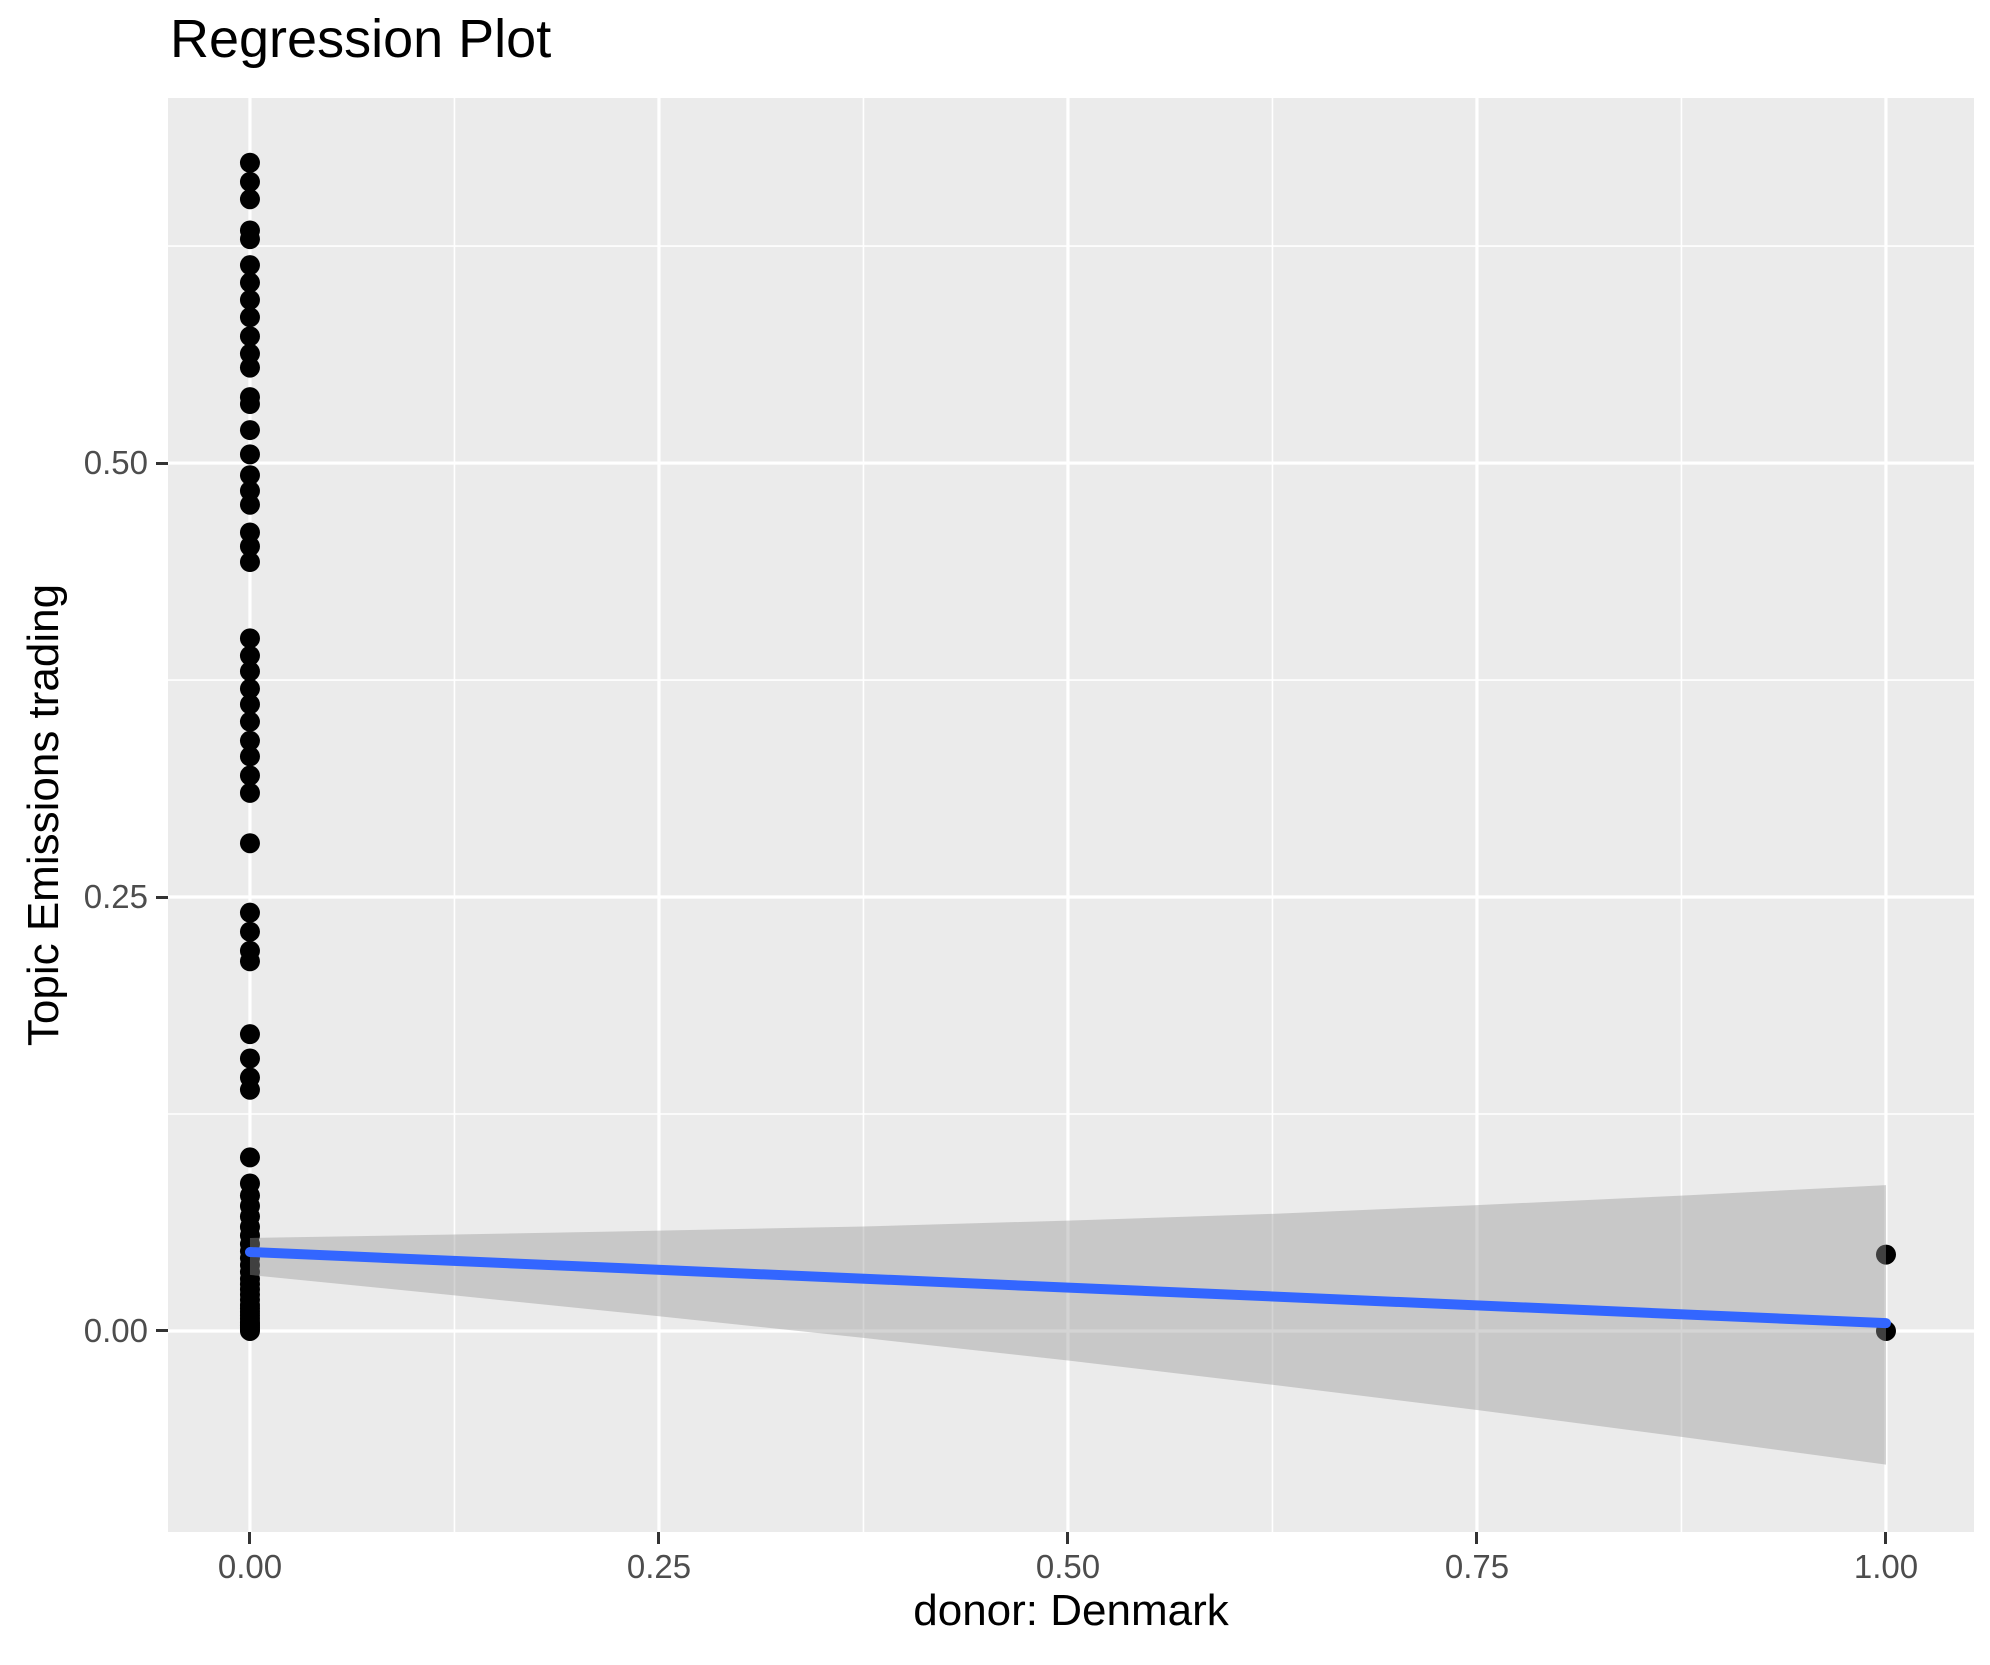  Describe the element at coordinates (1477, 1566) in the screenshot. I see `x-tick-label: 0.75` at that location.